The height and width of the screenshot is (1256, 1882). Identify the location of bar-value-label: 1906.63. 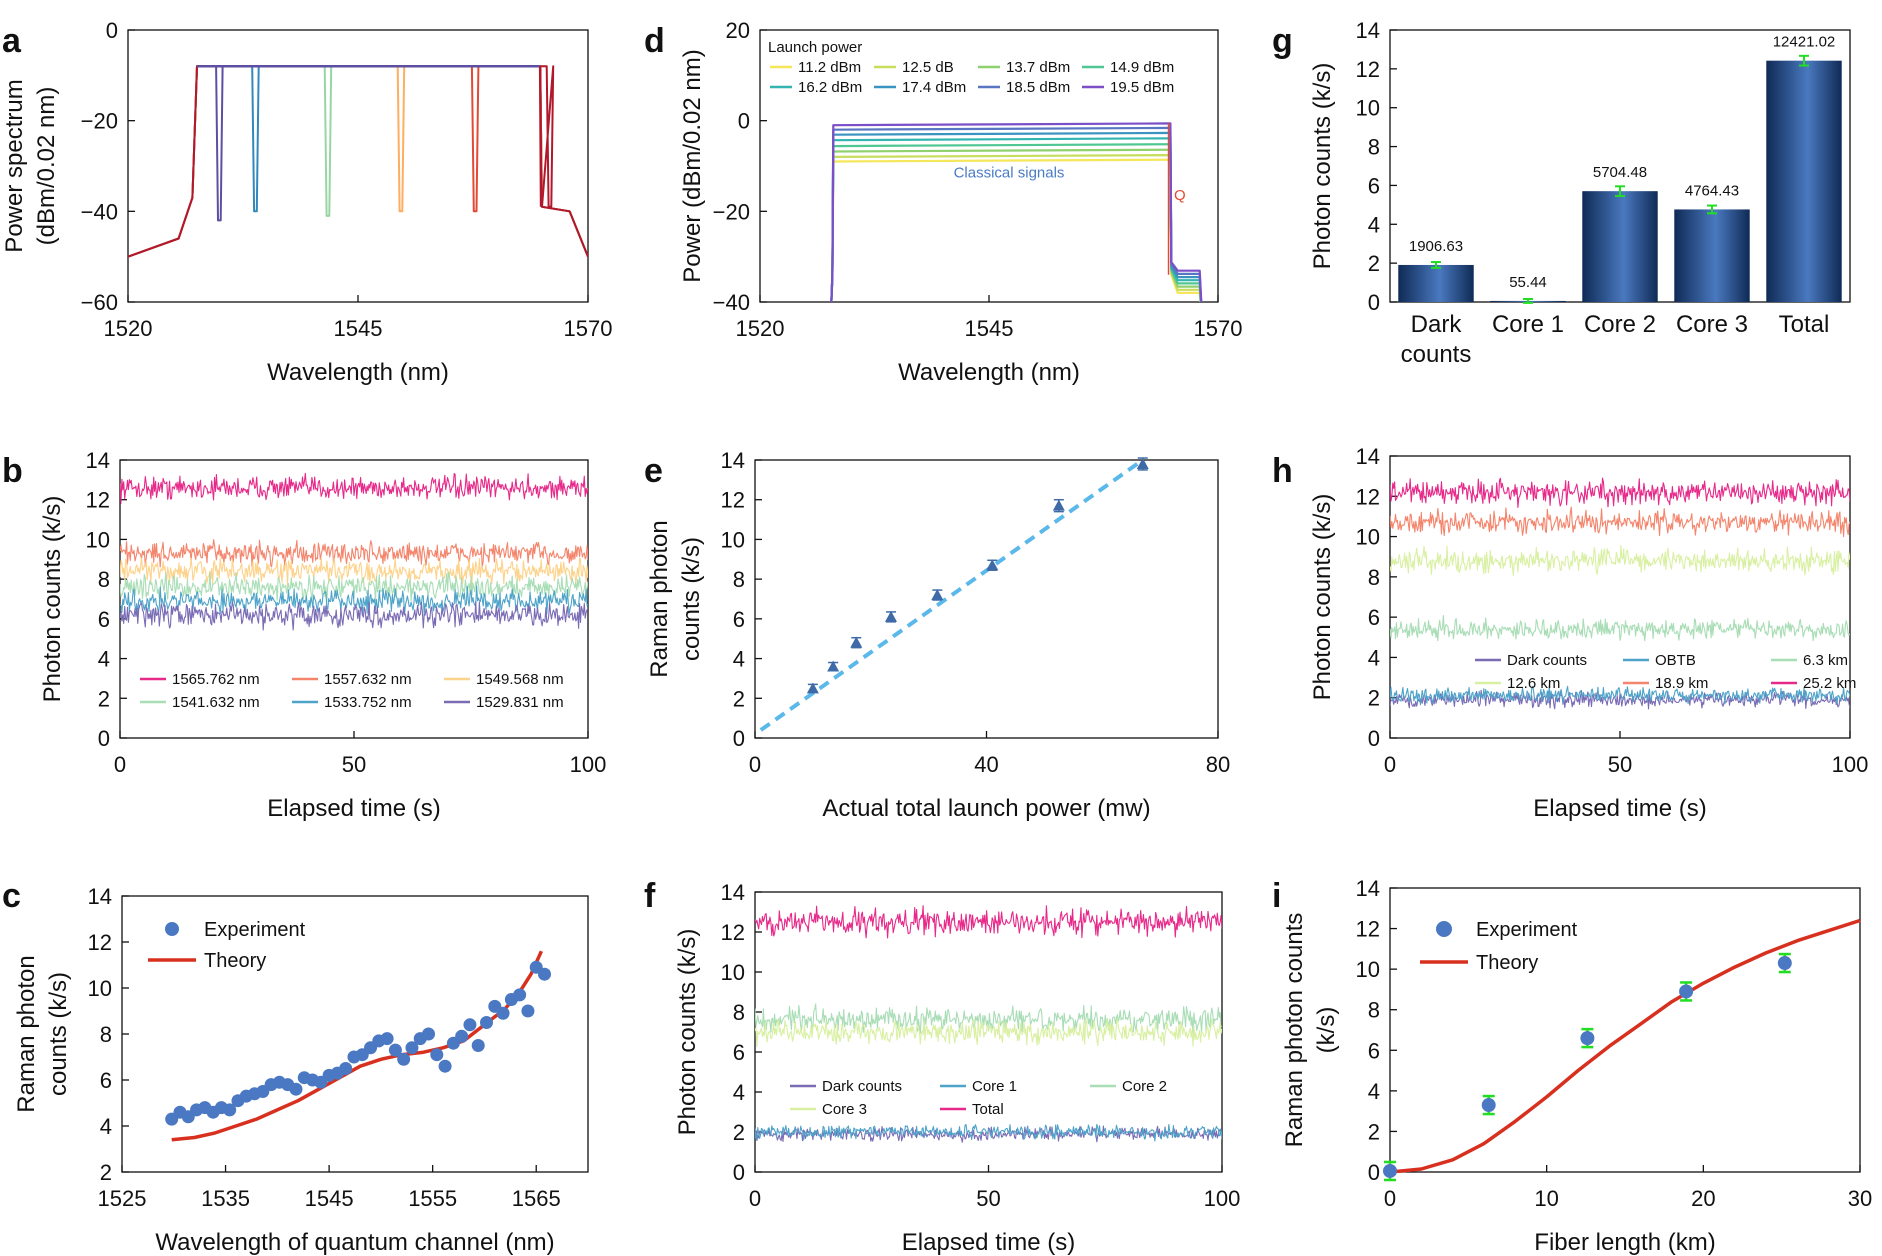
(1436, 246).